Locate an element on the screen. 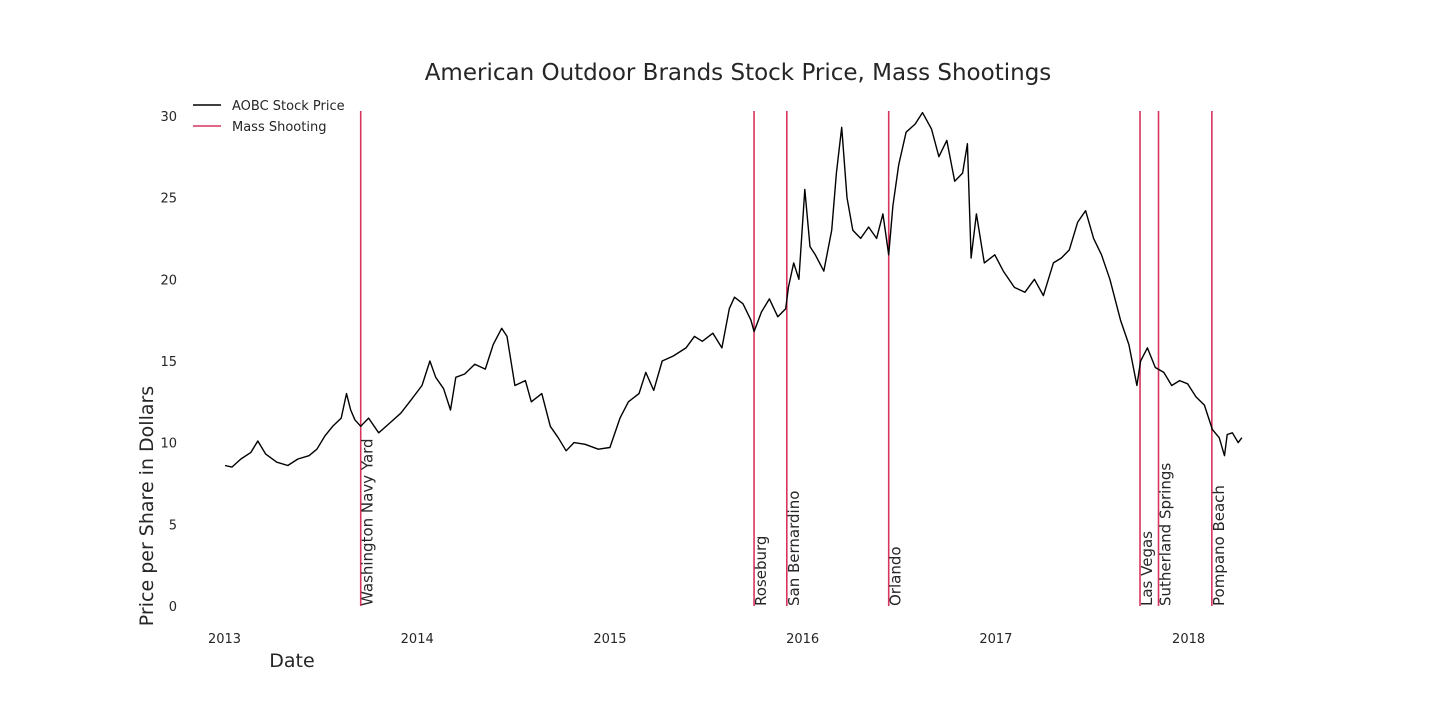  legend: AOBC Stock Price Mass Shooting is located at coordinates (269, 117).